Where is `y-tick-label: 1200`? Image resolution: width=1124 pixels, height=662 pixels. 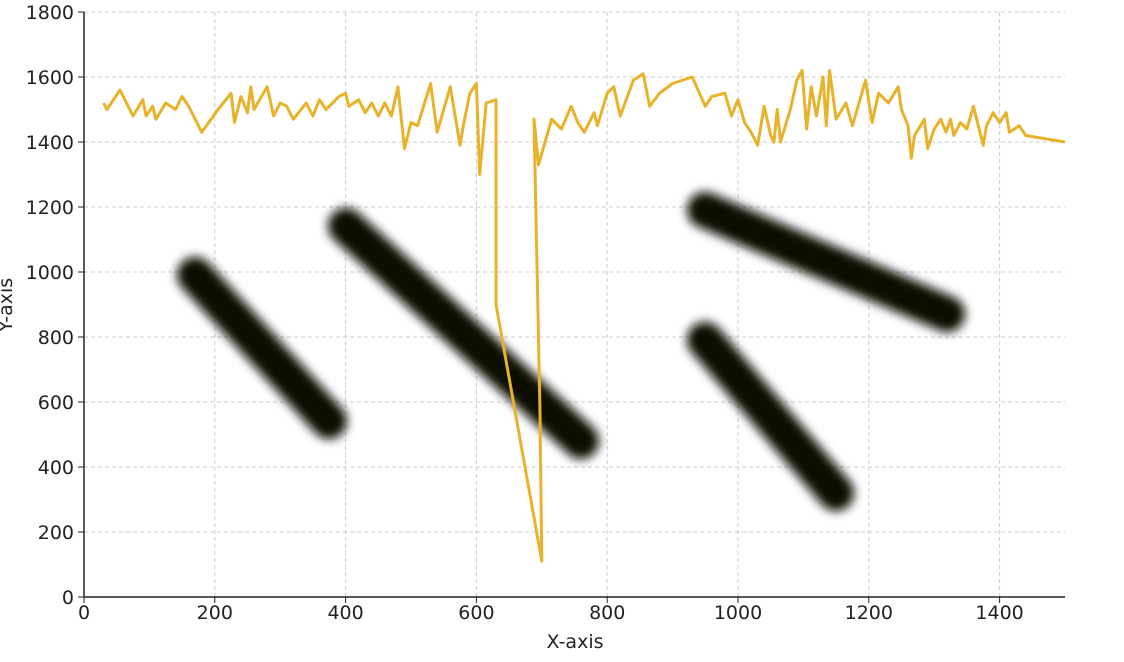
y-tick-label: 1200 is located at coordinates (50, 208).